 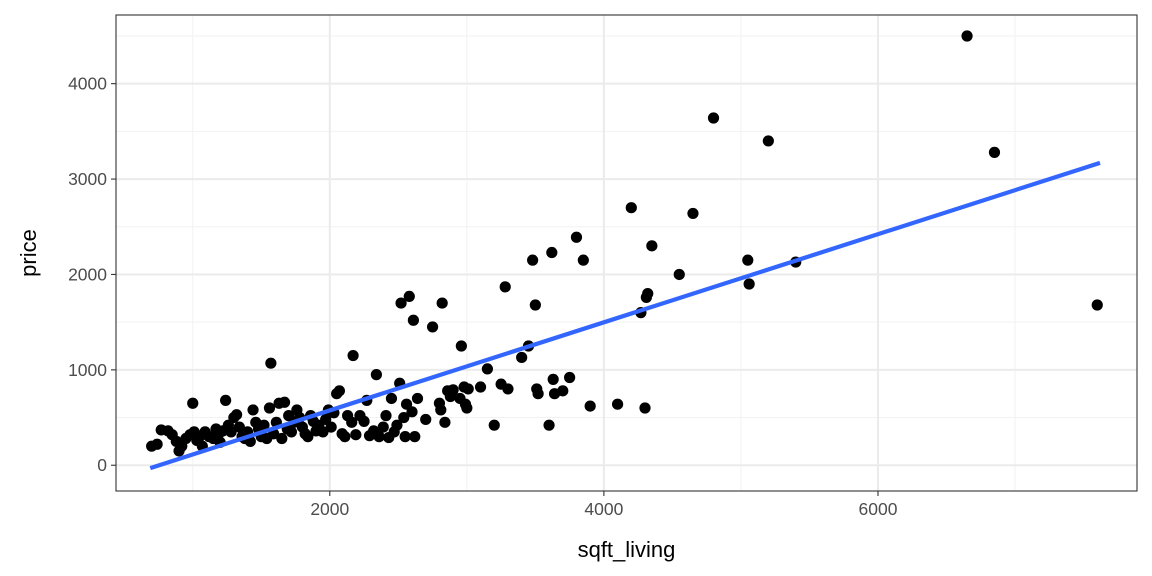 What do you see at coordinates (87, 179) in the screenshot?
I see `y-tick-label: 3000` at bounding box center [87, 179].